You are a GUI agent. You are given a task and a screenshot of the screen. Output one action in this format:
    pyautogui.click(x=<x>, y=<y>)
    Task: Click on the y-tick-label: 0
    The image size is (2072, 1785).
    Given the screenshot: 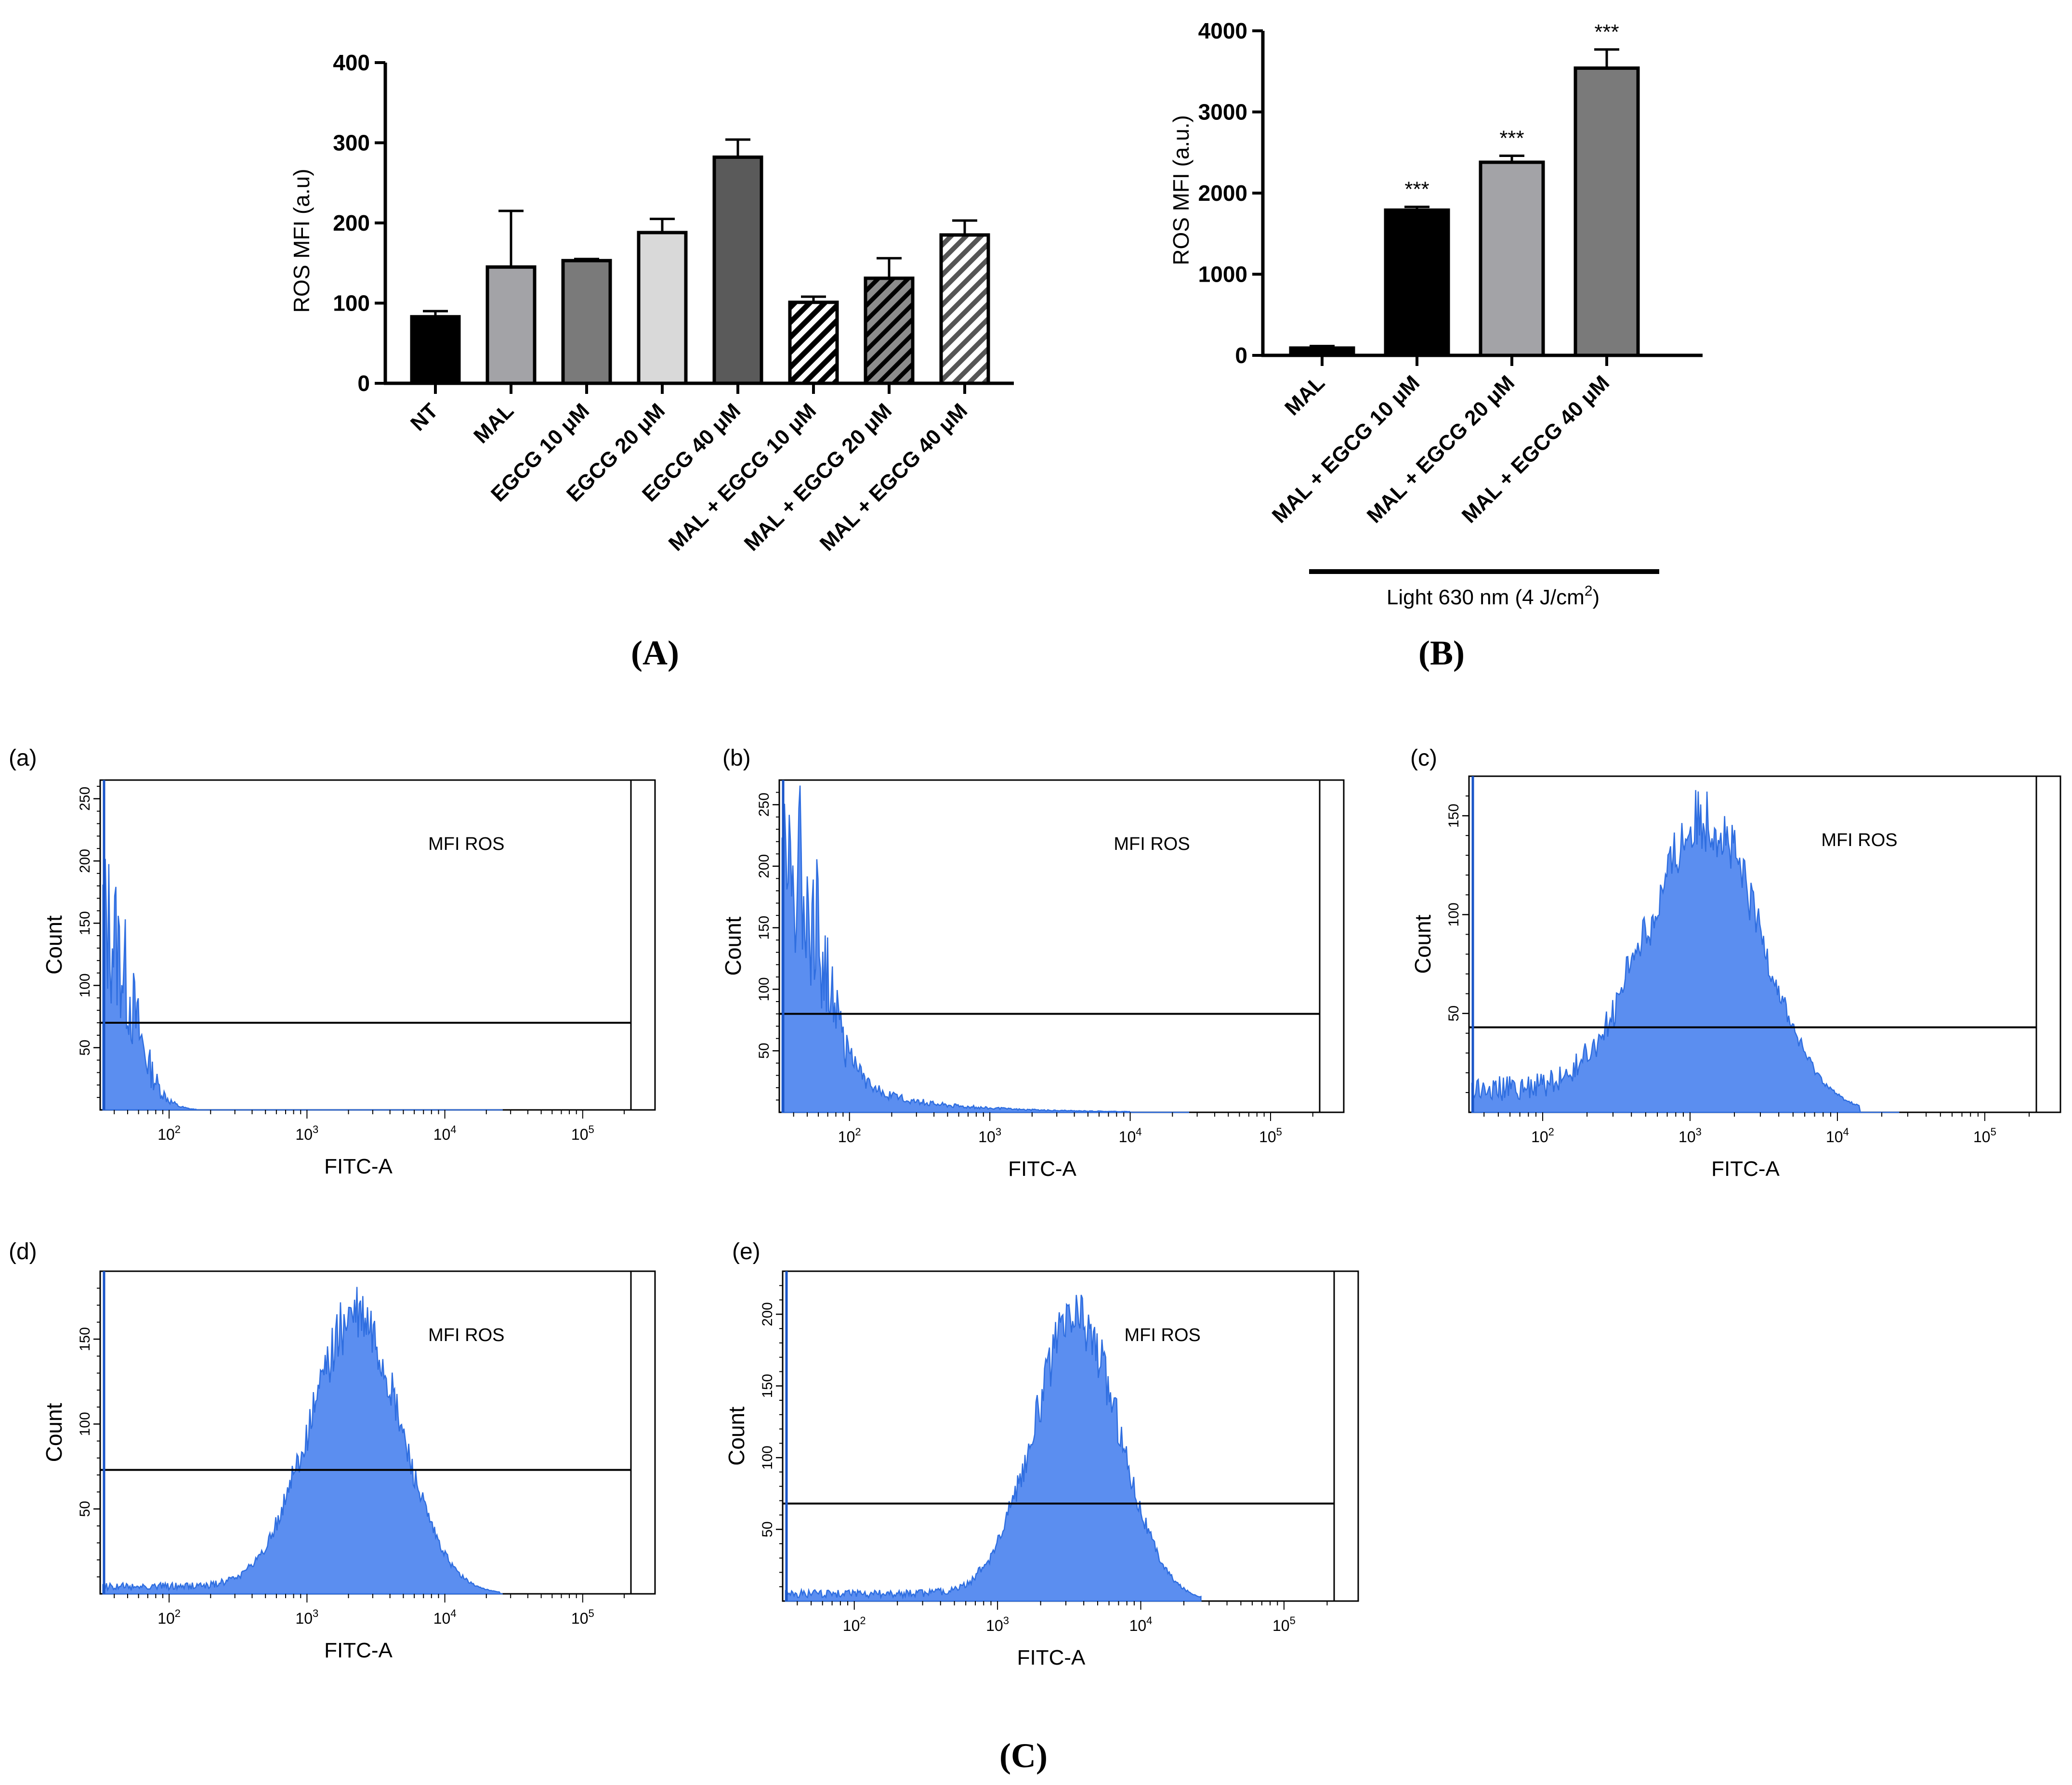 What is the action you would take?
    pyautogui.click(x=363, y=383)
    